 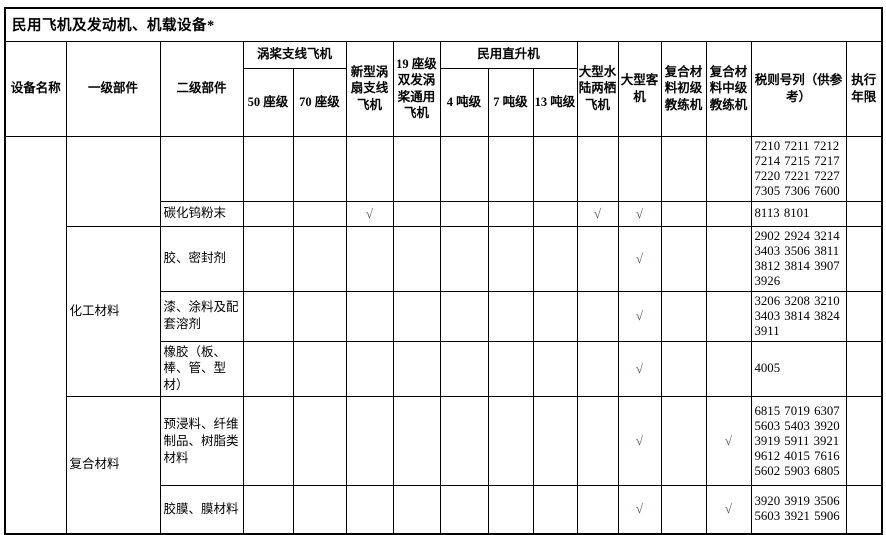 What do you see at coordinates (464, 102) in the screenshot?
I see `col-header-ton4: 4 吨级` at bounding box center [464, 102].